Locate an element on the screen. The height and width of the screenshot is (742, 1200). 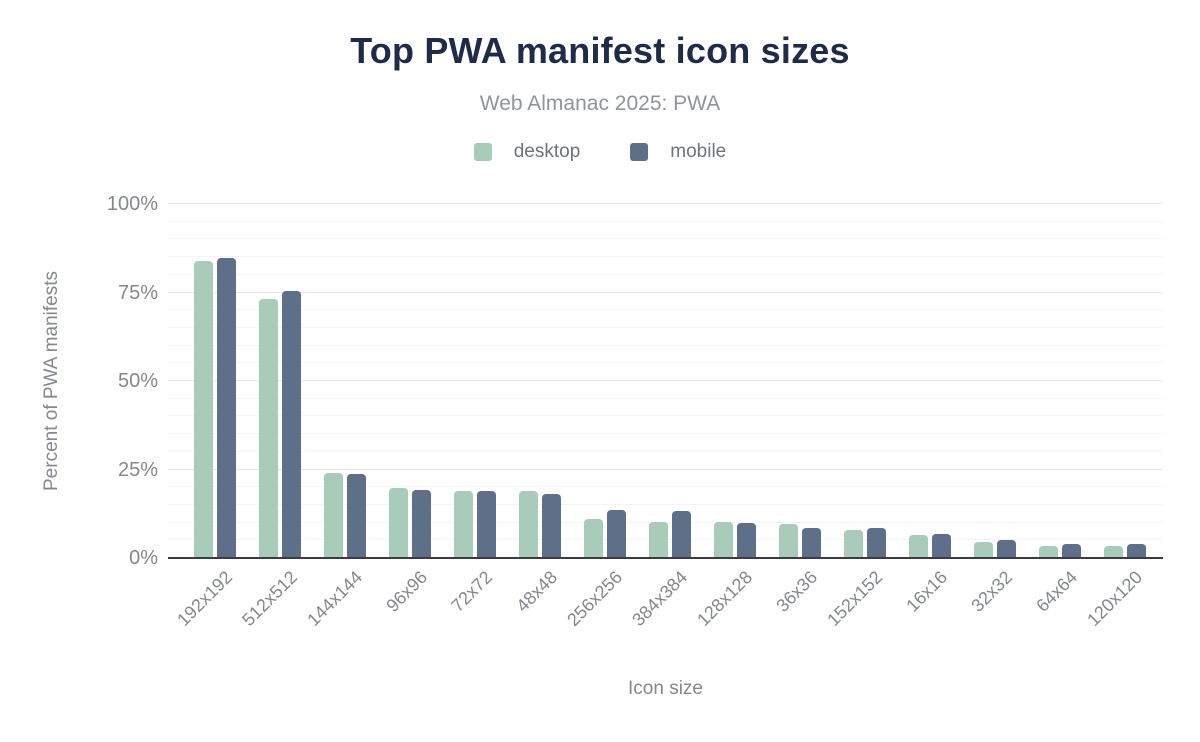
bar-desktop-72x72 is located at coordinates (463, 524).